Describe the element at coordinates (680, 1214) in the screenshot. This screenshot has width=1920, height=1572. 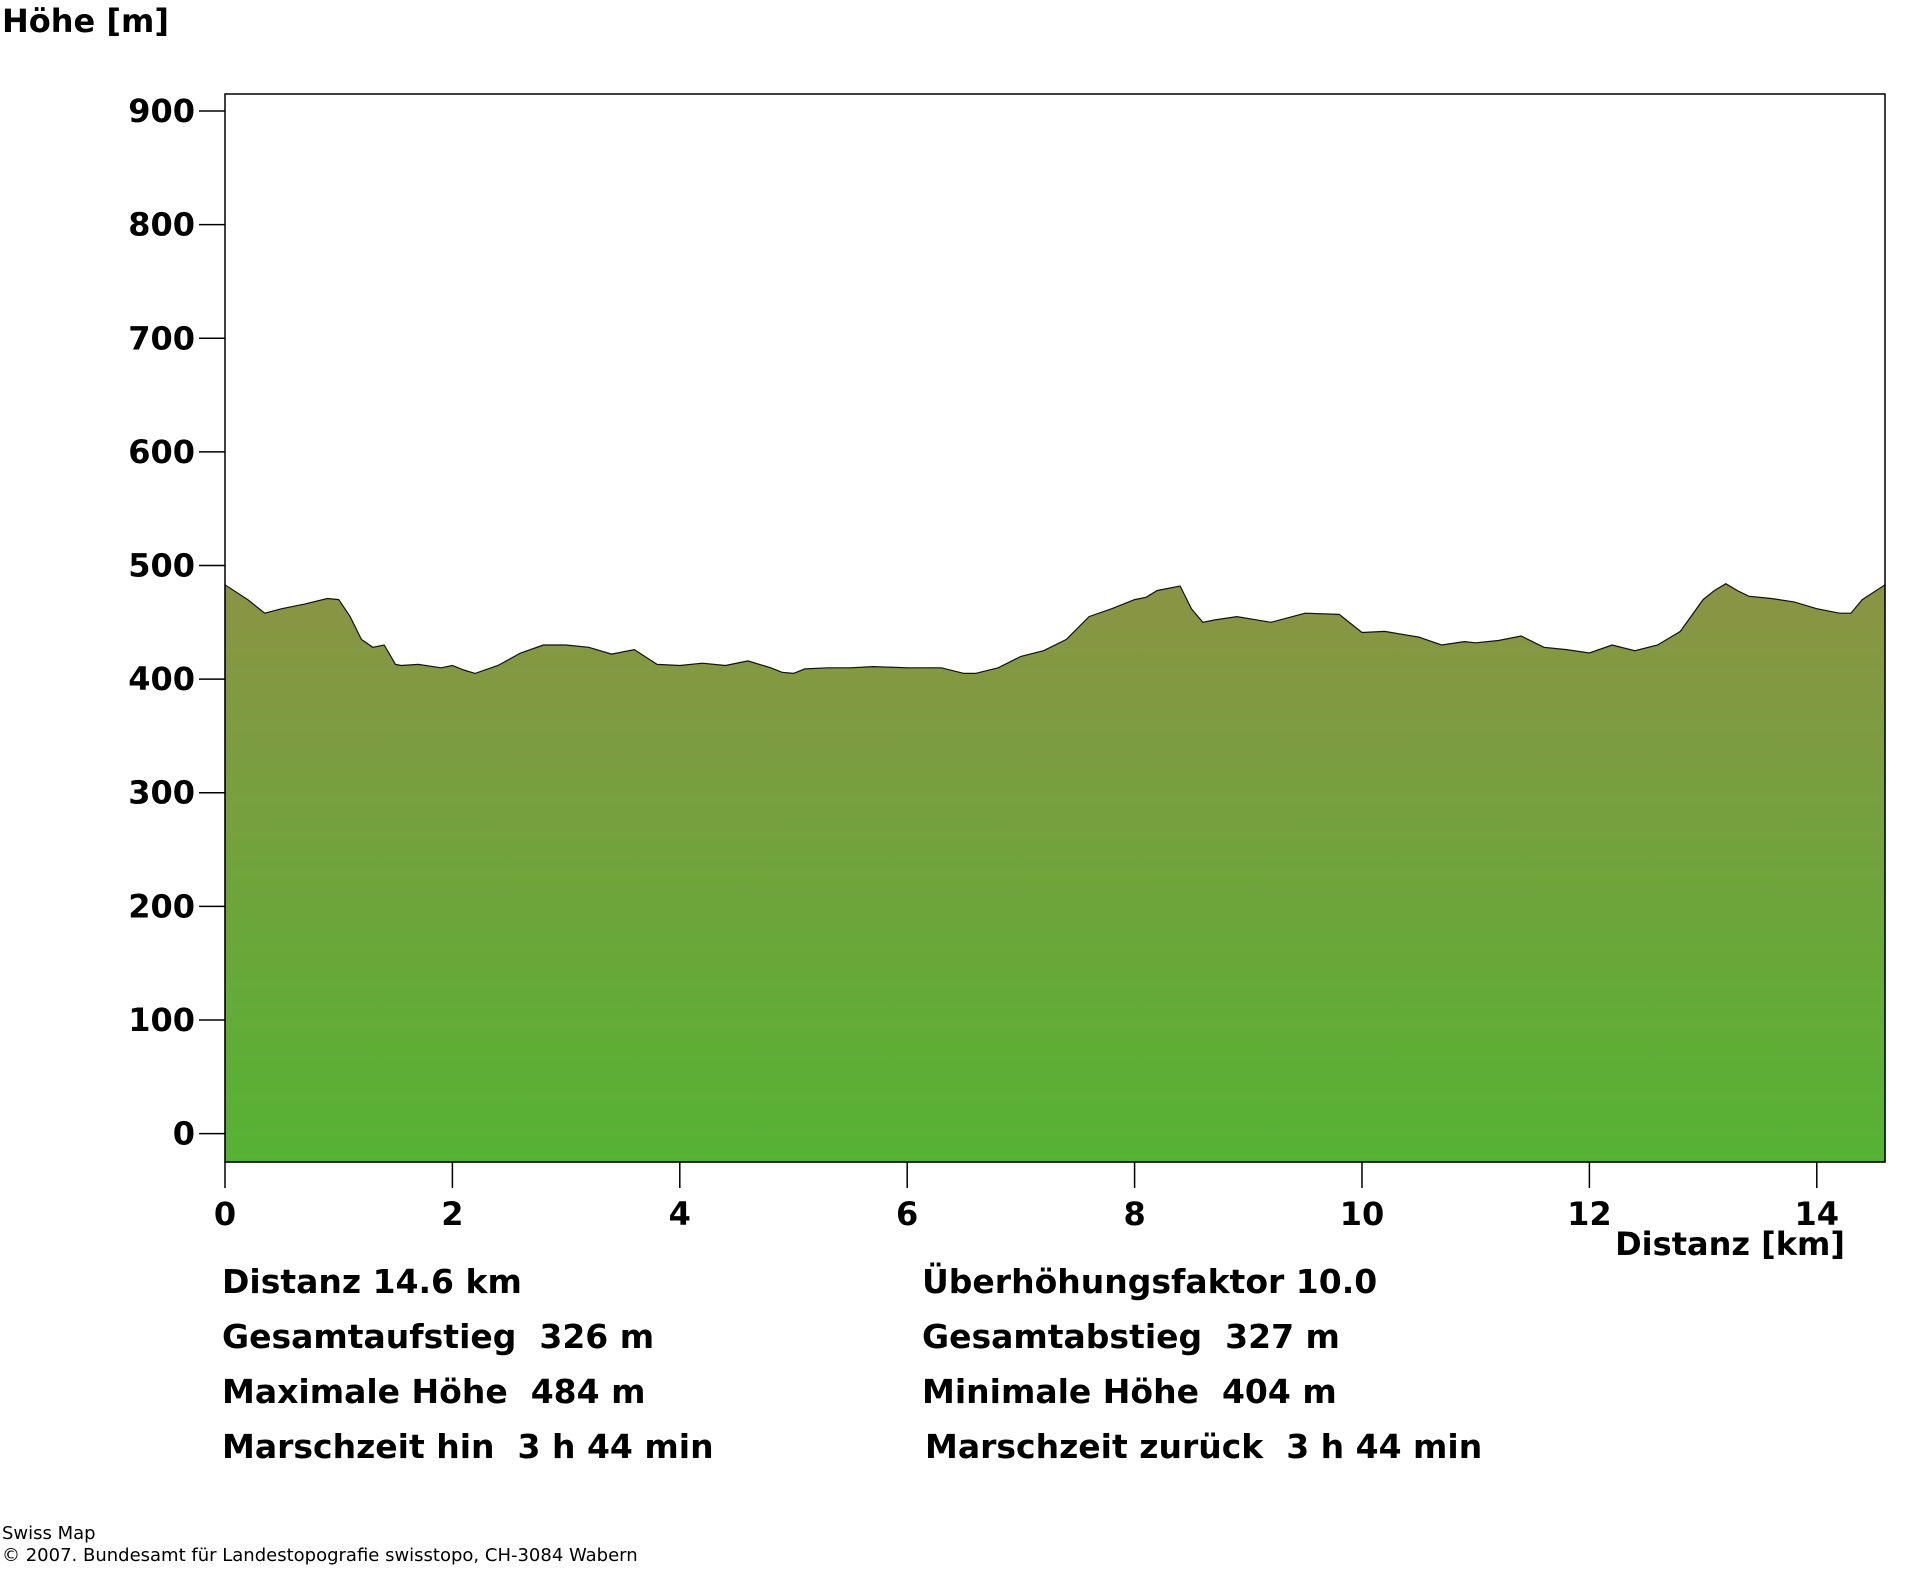
I see `x-tick-label: 4` at that location.